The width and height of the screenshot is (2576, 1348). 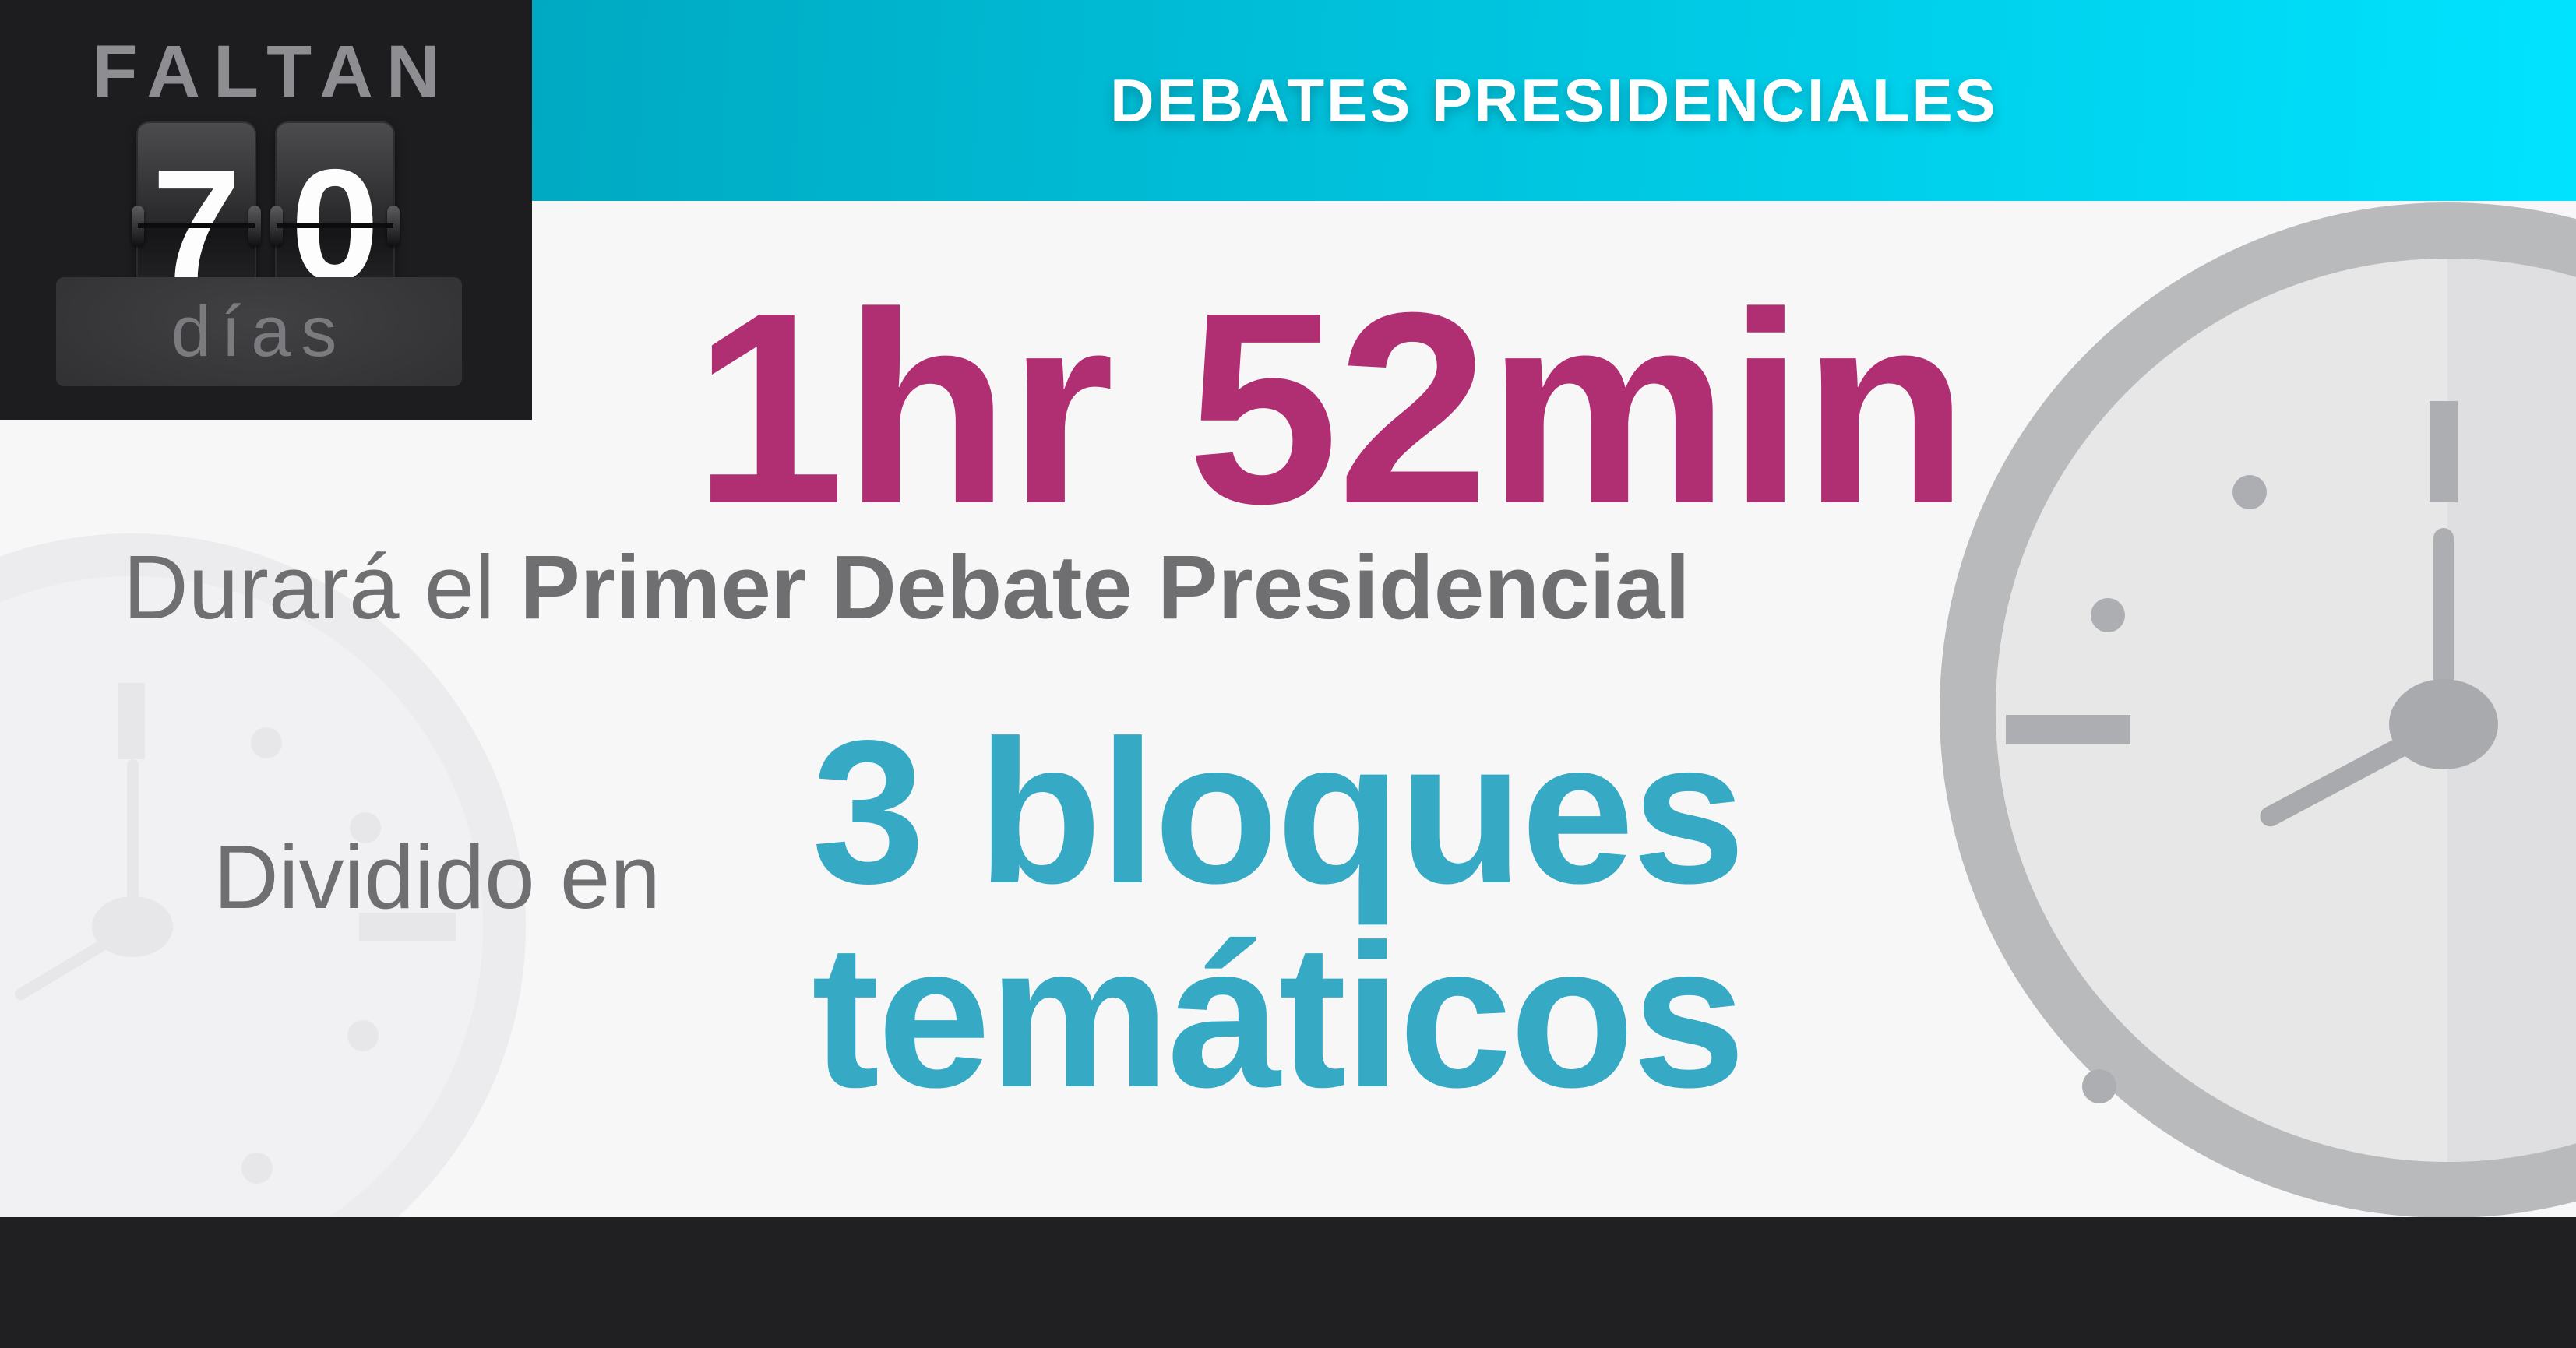 I want to click on left-clock-minute-hand, so click(x=133, y=846).